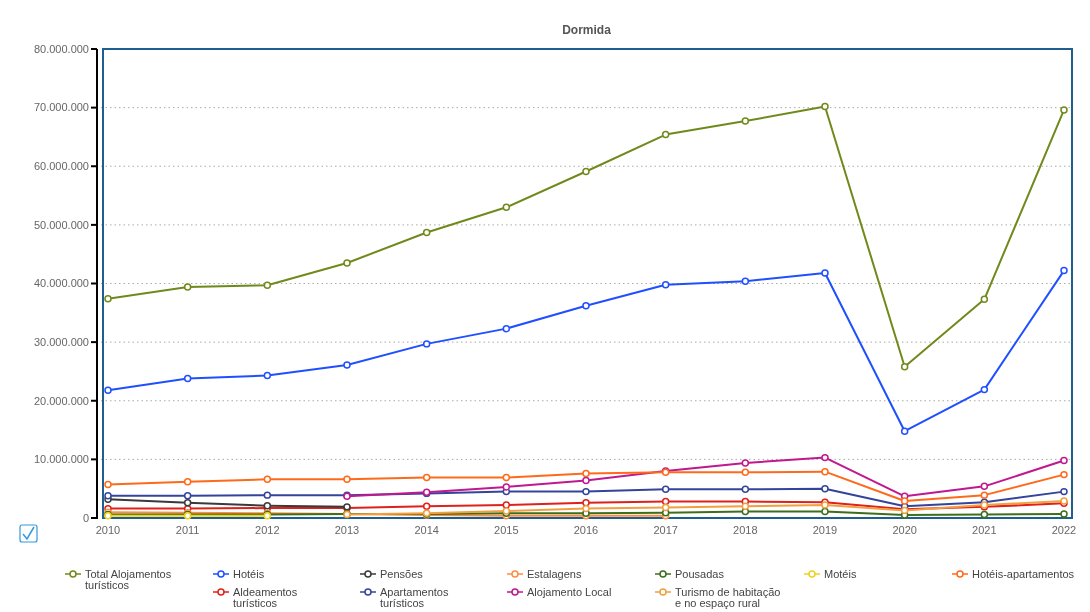  What do you see at coordinates (426, 530) in the screenshot?
I see `x-tick-label: 2014` at bounding box center [426, 530].